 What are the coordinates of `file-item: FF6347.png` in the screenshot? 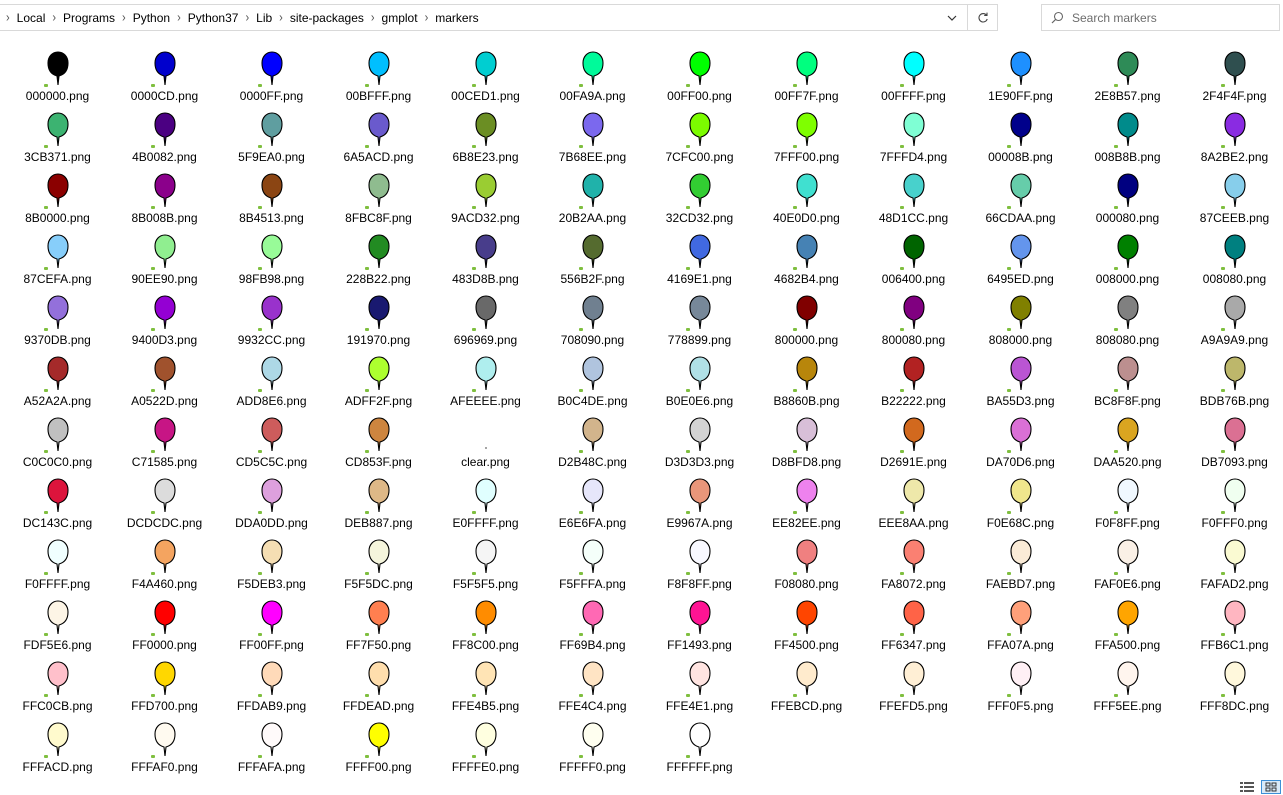 It's located at (913, 623).